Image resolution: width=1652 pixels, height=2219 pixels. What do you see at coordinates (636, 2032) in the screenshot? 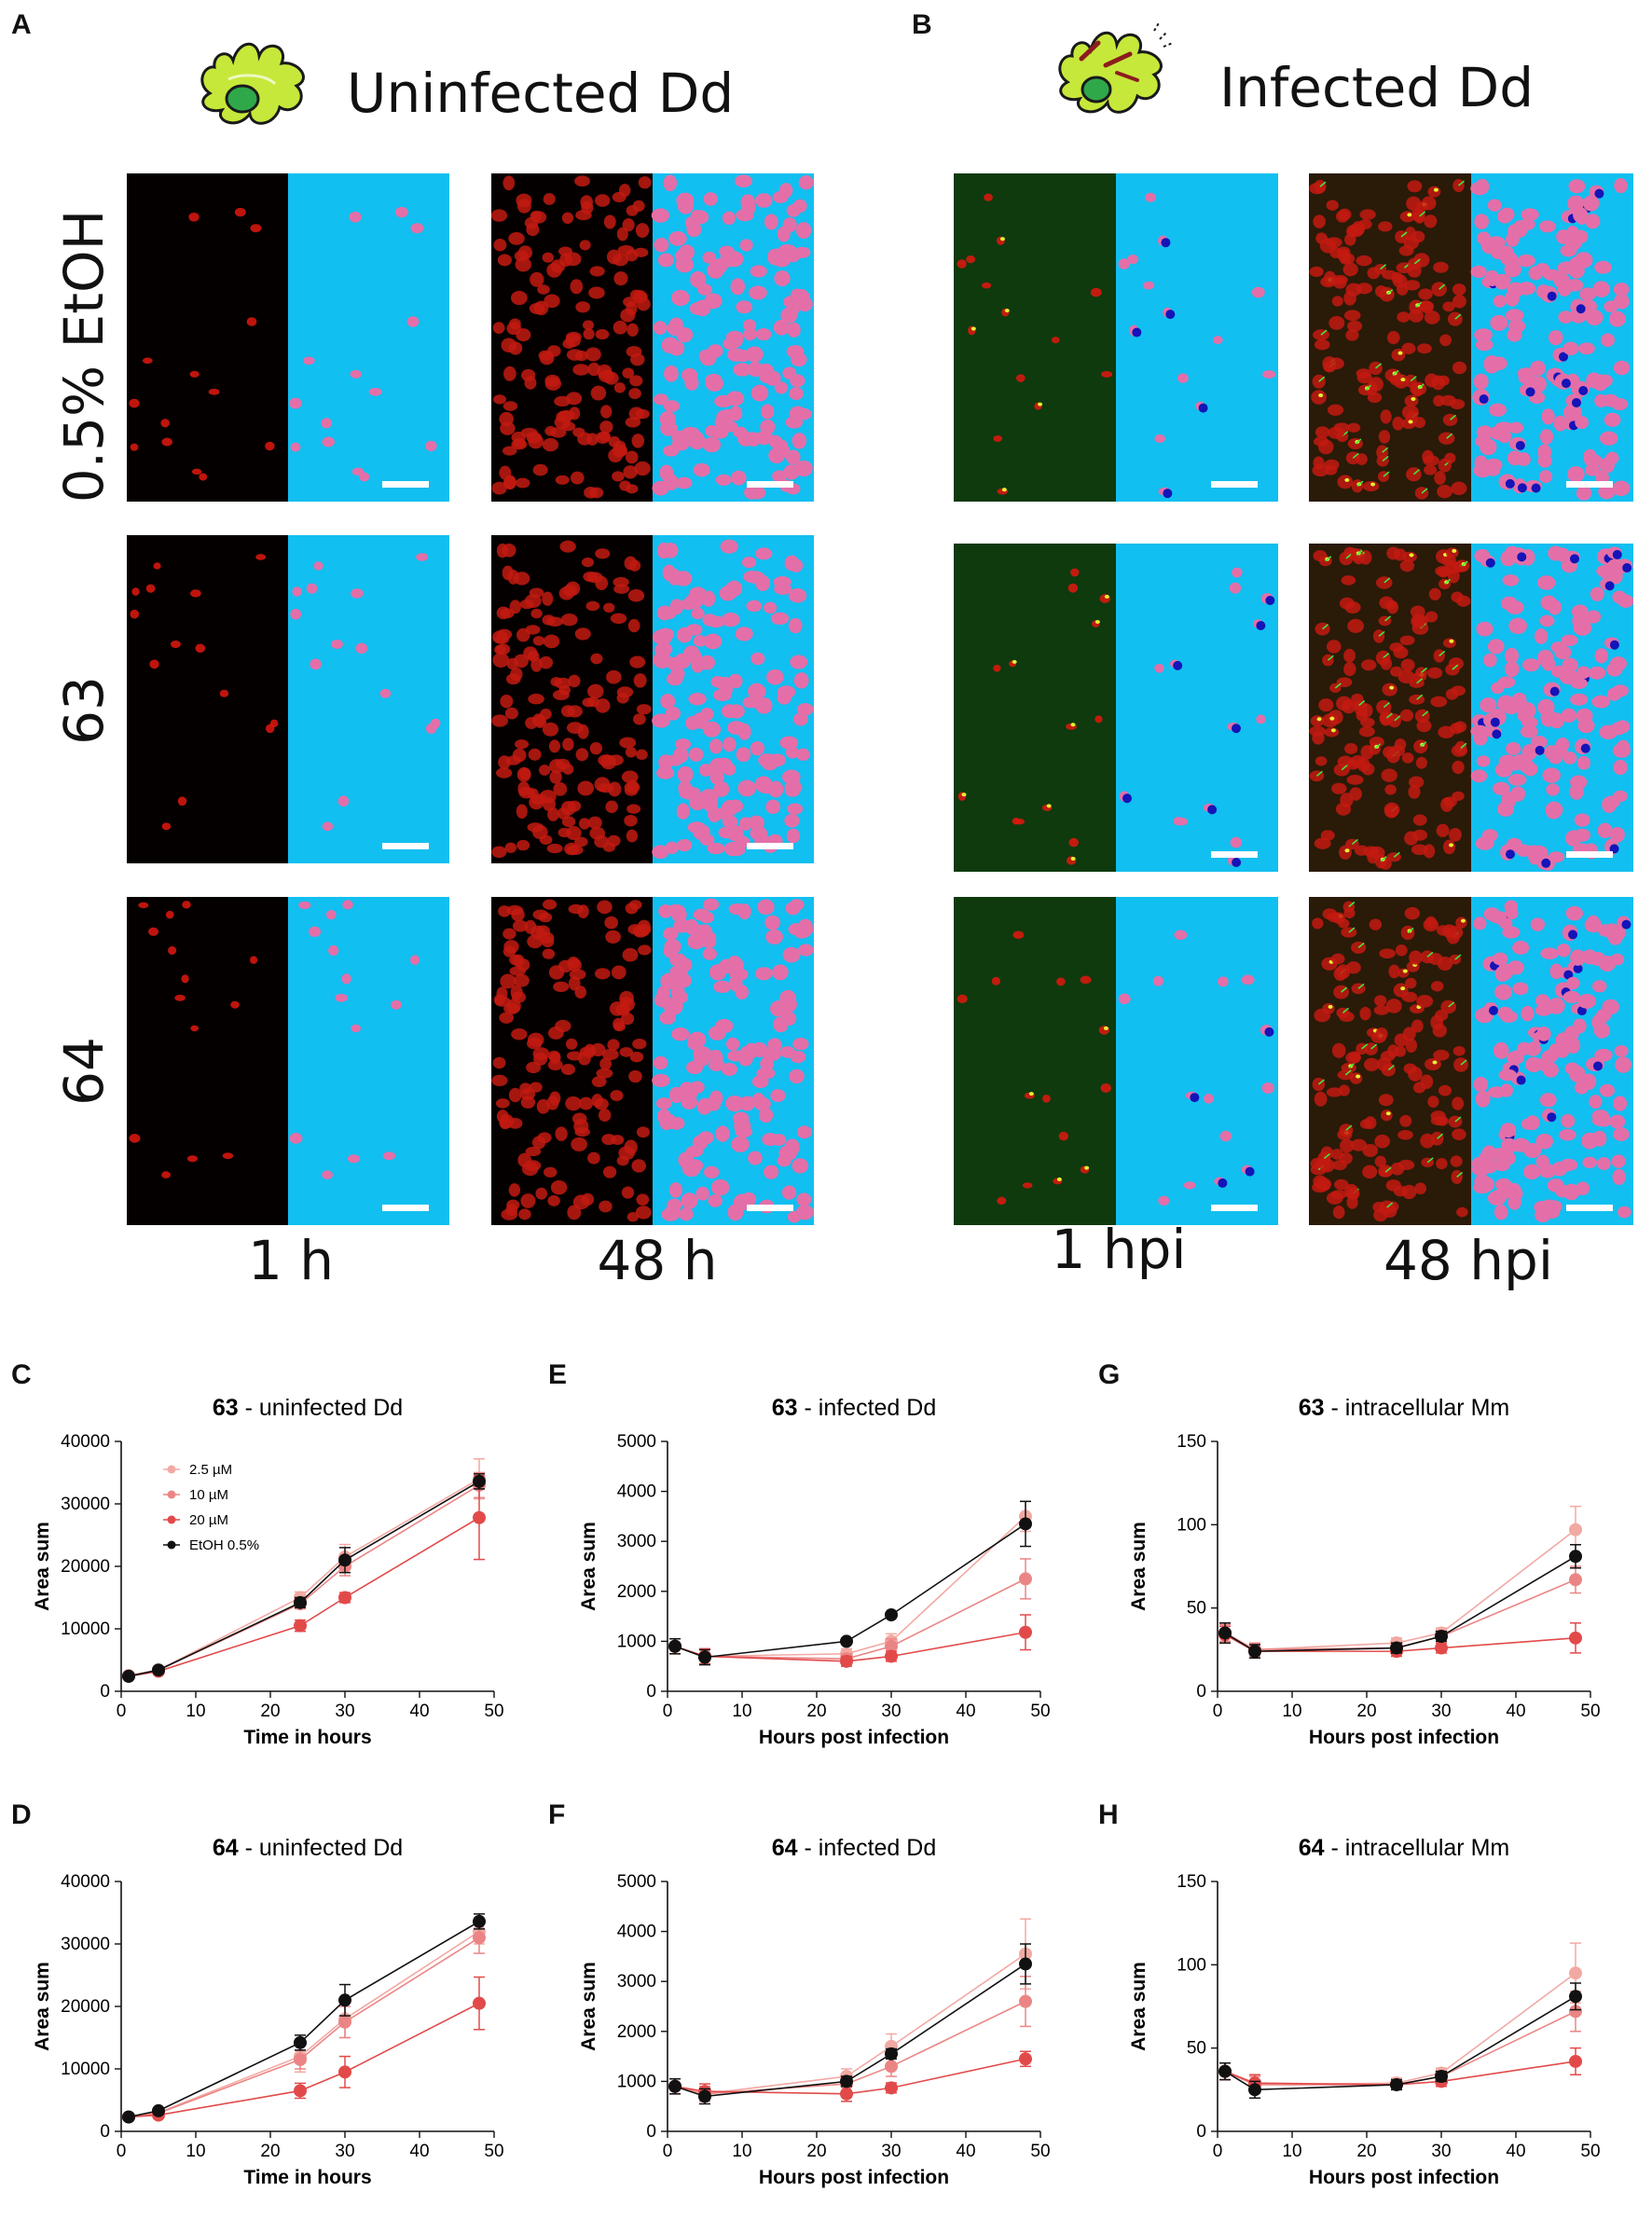
I see `y-tick-label: 2000` at bounding box center [636, 2032].